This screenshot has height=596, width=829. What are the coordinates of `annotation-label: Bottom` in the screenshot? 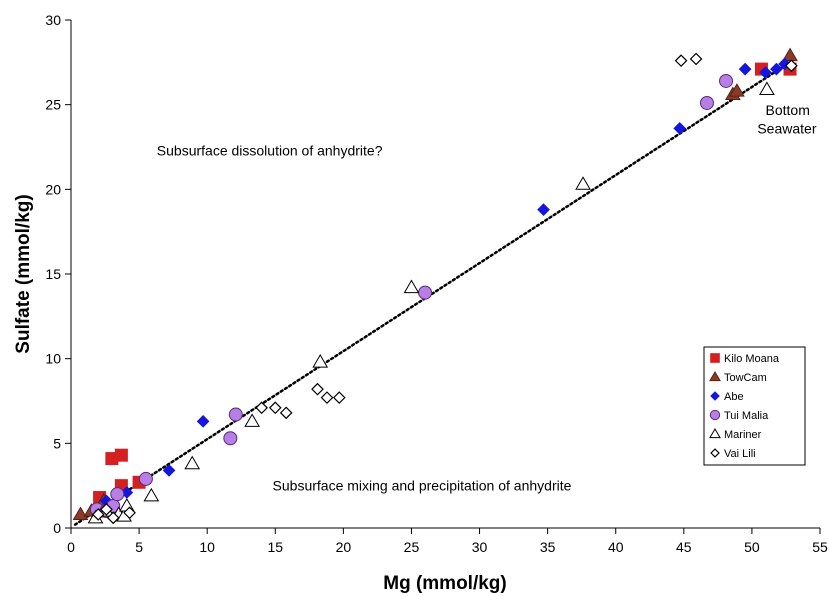 It's located at (788, 110).